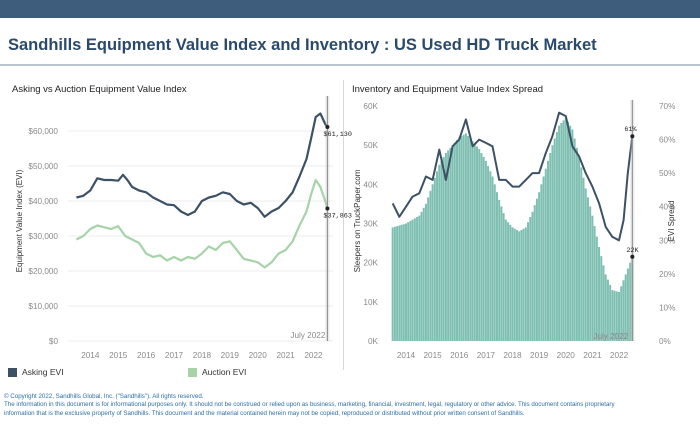  What do you see at coordinates (632, 136) in the screenshot?
I see `end-point-evi-spread` at bounding box center [632, 136].